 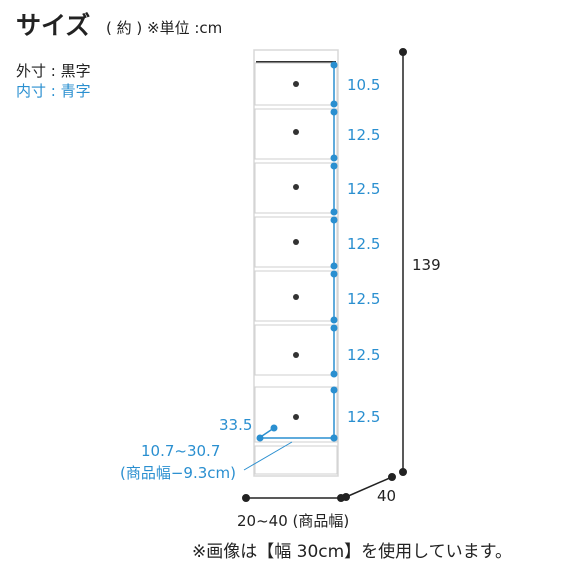 What do you see at coordinates (364, 299) in the screenshot?
I see `inner-height-label-5: 12.5` at bounding box center [364, 299].